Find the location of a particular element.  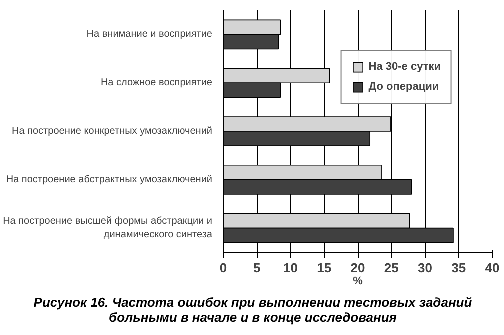

x-tick-label: 25 is located at coordinates (391, 268).